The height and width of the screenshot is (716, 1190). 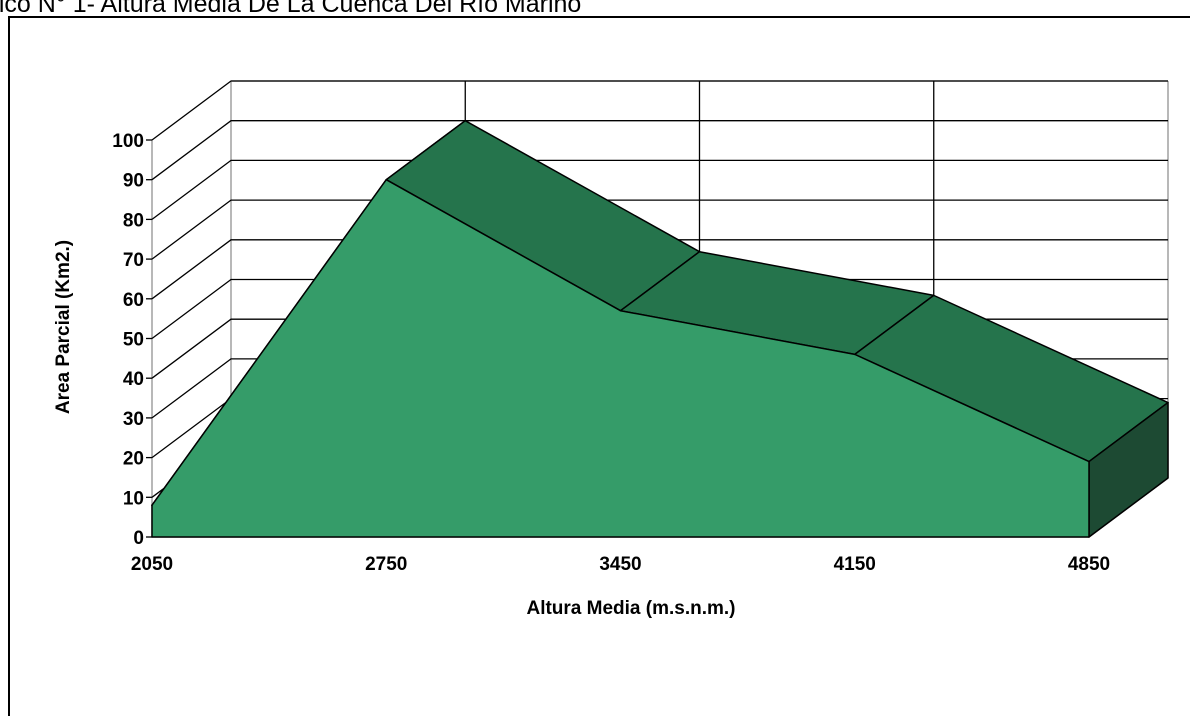 I want to click on x-tick-label: 2050, so click(x=152, y=564).